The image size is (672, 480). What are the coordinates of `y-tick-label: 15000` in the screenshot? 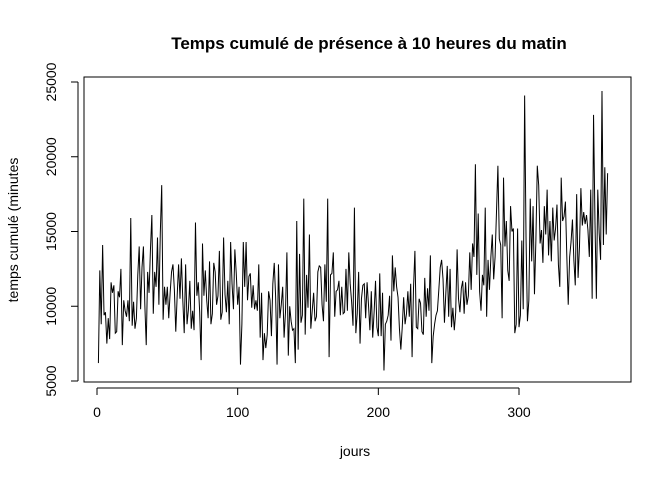 It's located at (51, 231).